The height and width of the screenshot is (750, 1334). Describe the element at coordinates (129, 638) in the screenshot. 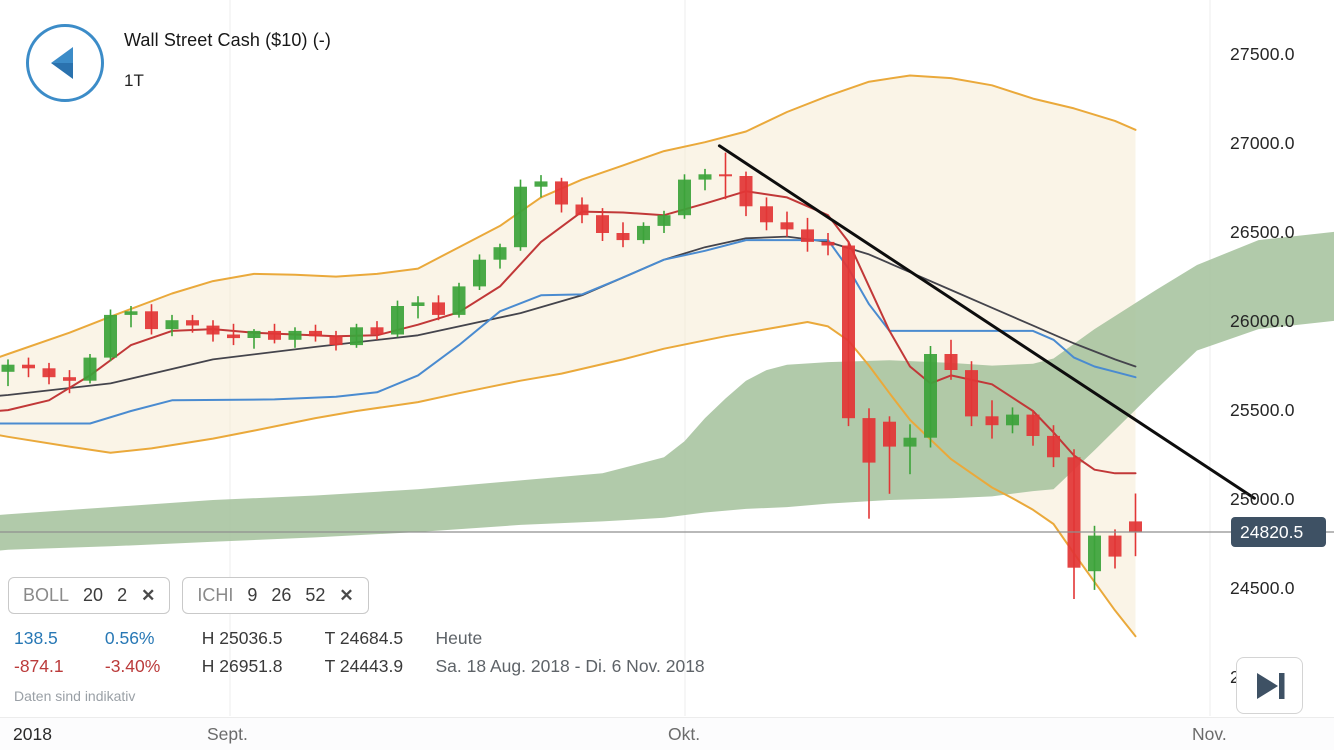

I see `day-change-pct: 0.56%` at that location.